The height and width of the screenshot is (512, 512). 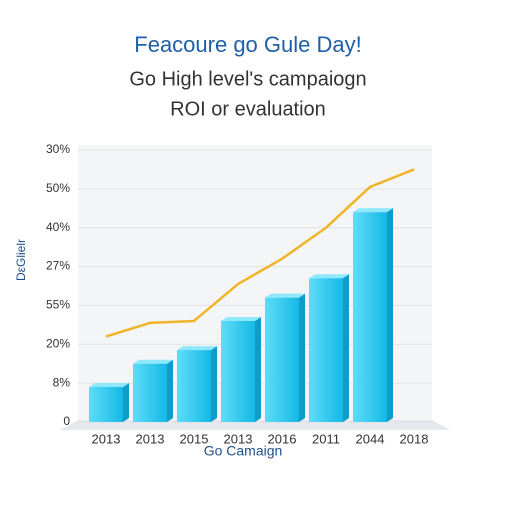 What do you see at coordinates (326, 438) in the screenshot?
I see `x-tick-label: 2011` at bounding box center [326, 438].